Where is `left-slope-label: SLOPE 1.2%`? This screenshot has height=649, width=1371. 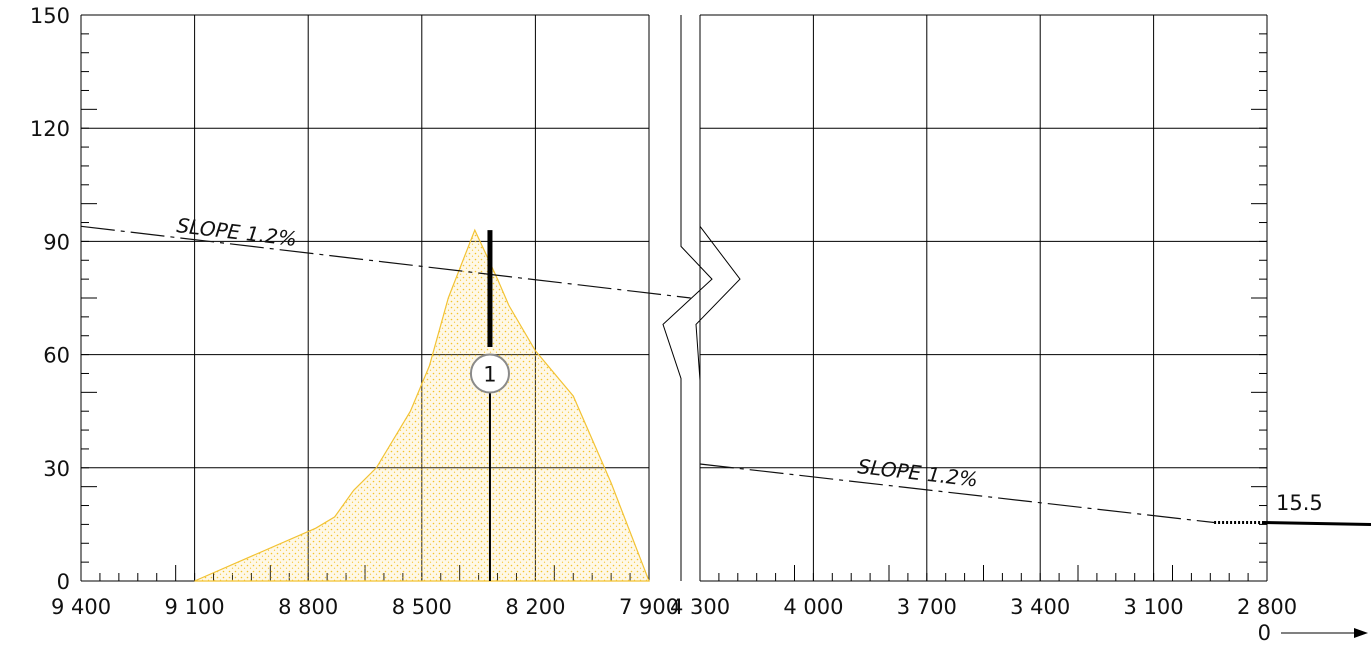
left-slope-label: SLOPE 1.2% is located at coordinates (236, 232).